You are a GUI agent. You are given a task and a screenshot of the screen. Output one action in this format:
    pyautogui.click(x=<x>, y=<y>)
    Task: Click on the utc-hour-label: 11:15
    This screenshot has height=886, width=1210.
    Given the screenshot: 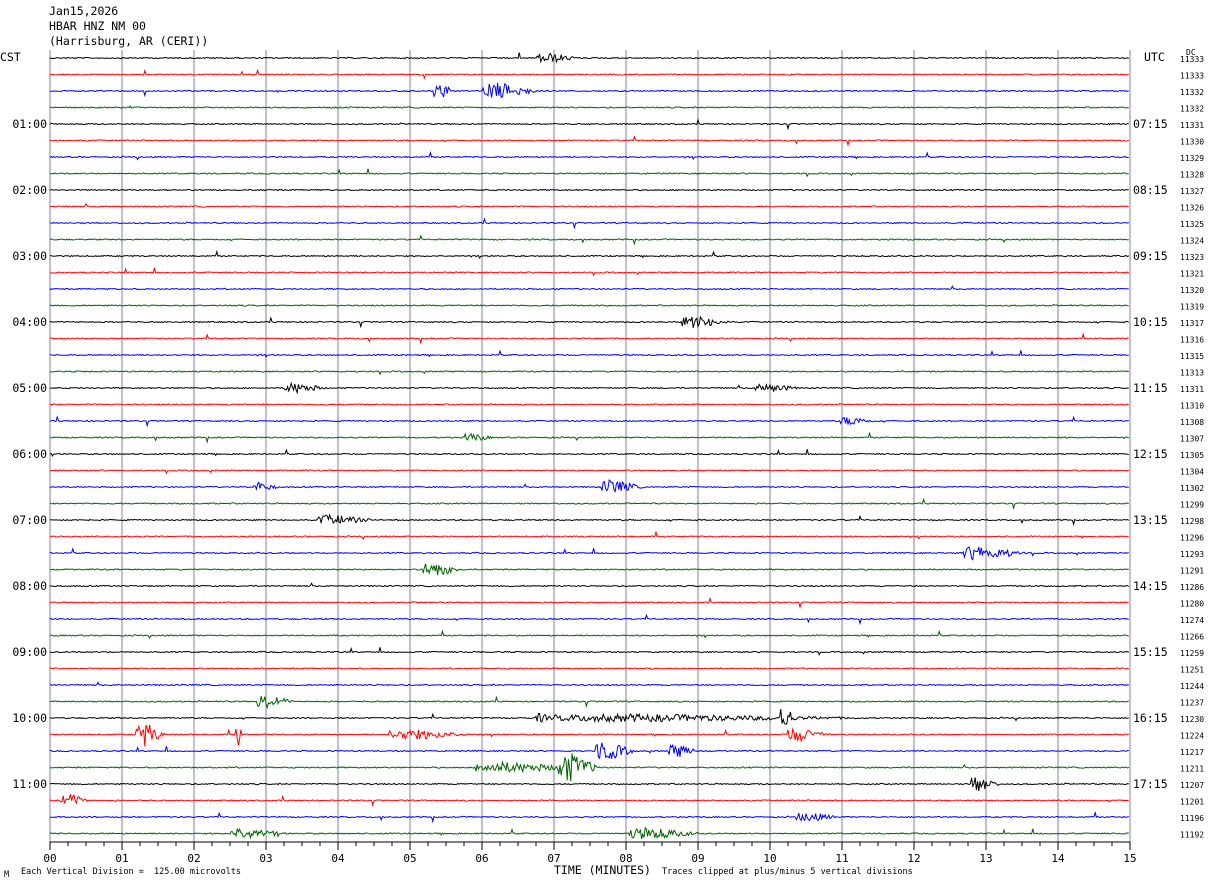 What is the action you would take?
    pyautogui.click(x=1150, y=388)
    